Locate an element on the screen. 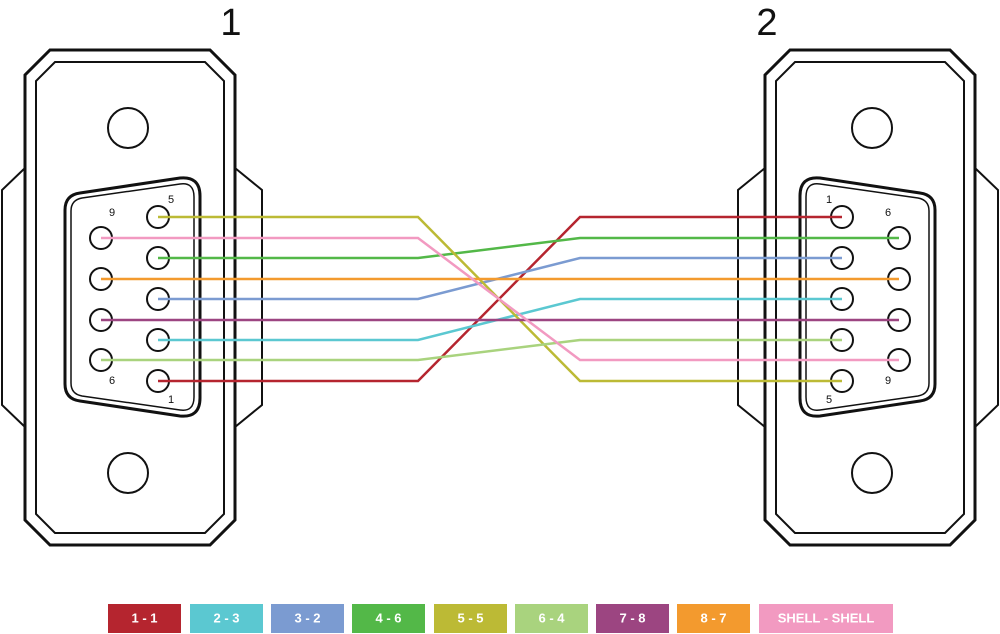 The image size is (1000, 634). legend-label: 7 - 8 is located at coordinates (632, 617).